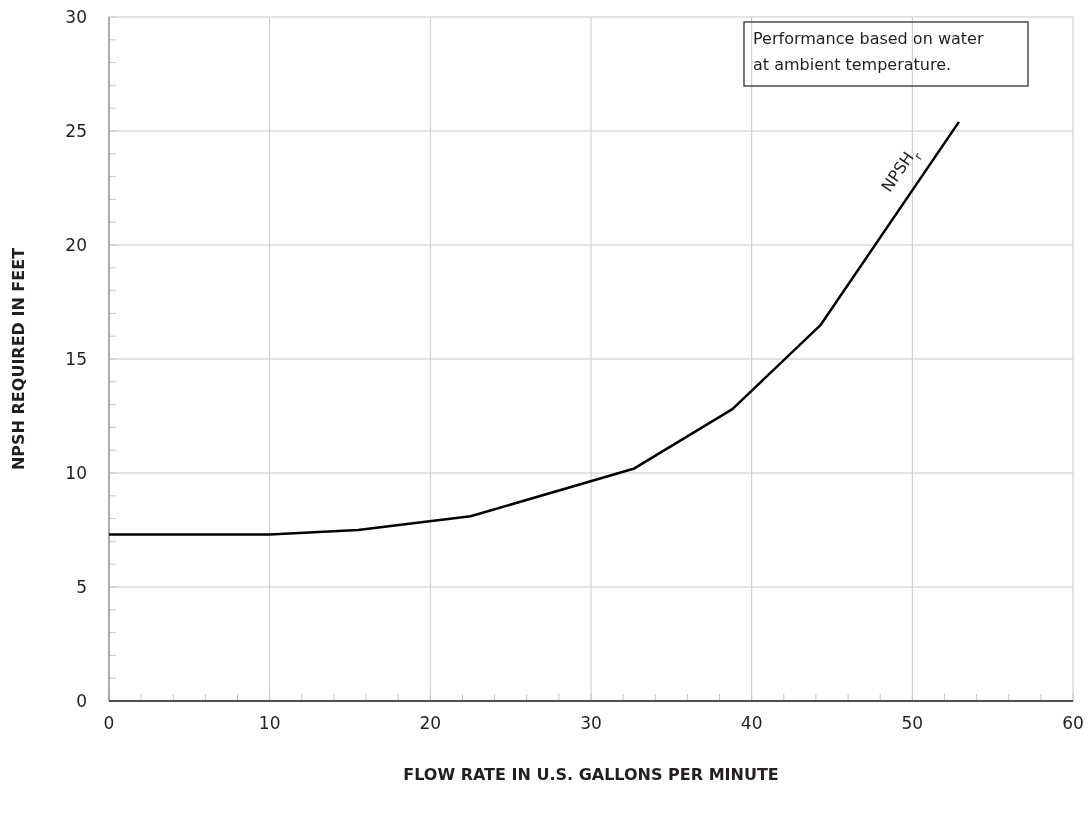 The image size is (1090, 814). Describe the element at coordinates (18, 359) in the screenshot. I see `y-axis-title: NPSH REQUIRED IN FEET` at that location.